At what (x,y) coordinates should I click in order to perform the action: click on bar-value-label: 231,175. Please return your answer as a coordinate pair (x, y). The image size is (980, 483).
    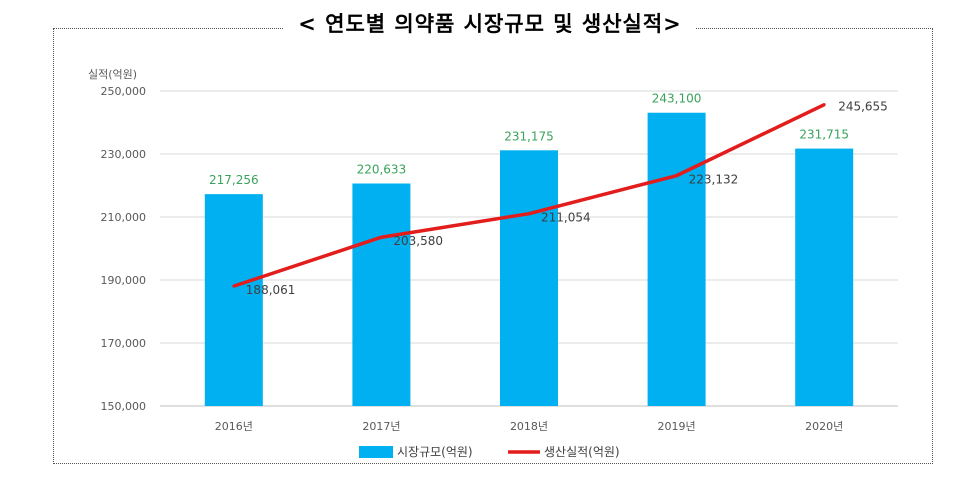
    Looking at the image, I should click on (529, 136).